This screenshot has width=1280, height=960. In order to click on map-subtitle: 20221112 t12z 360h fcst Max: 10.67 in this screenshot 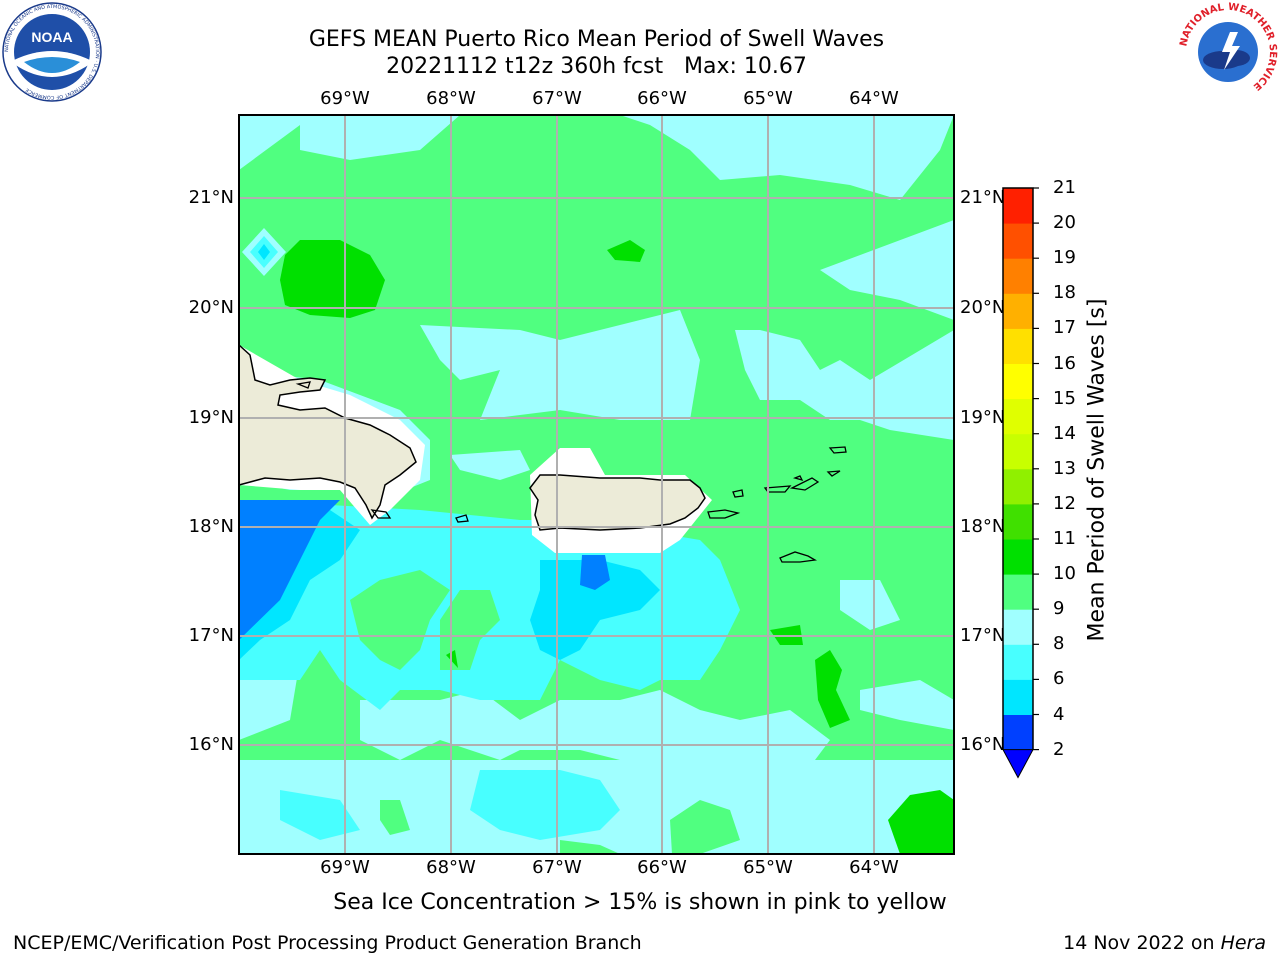, I will do `click(596, 66)`.